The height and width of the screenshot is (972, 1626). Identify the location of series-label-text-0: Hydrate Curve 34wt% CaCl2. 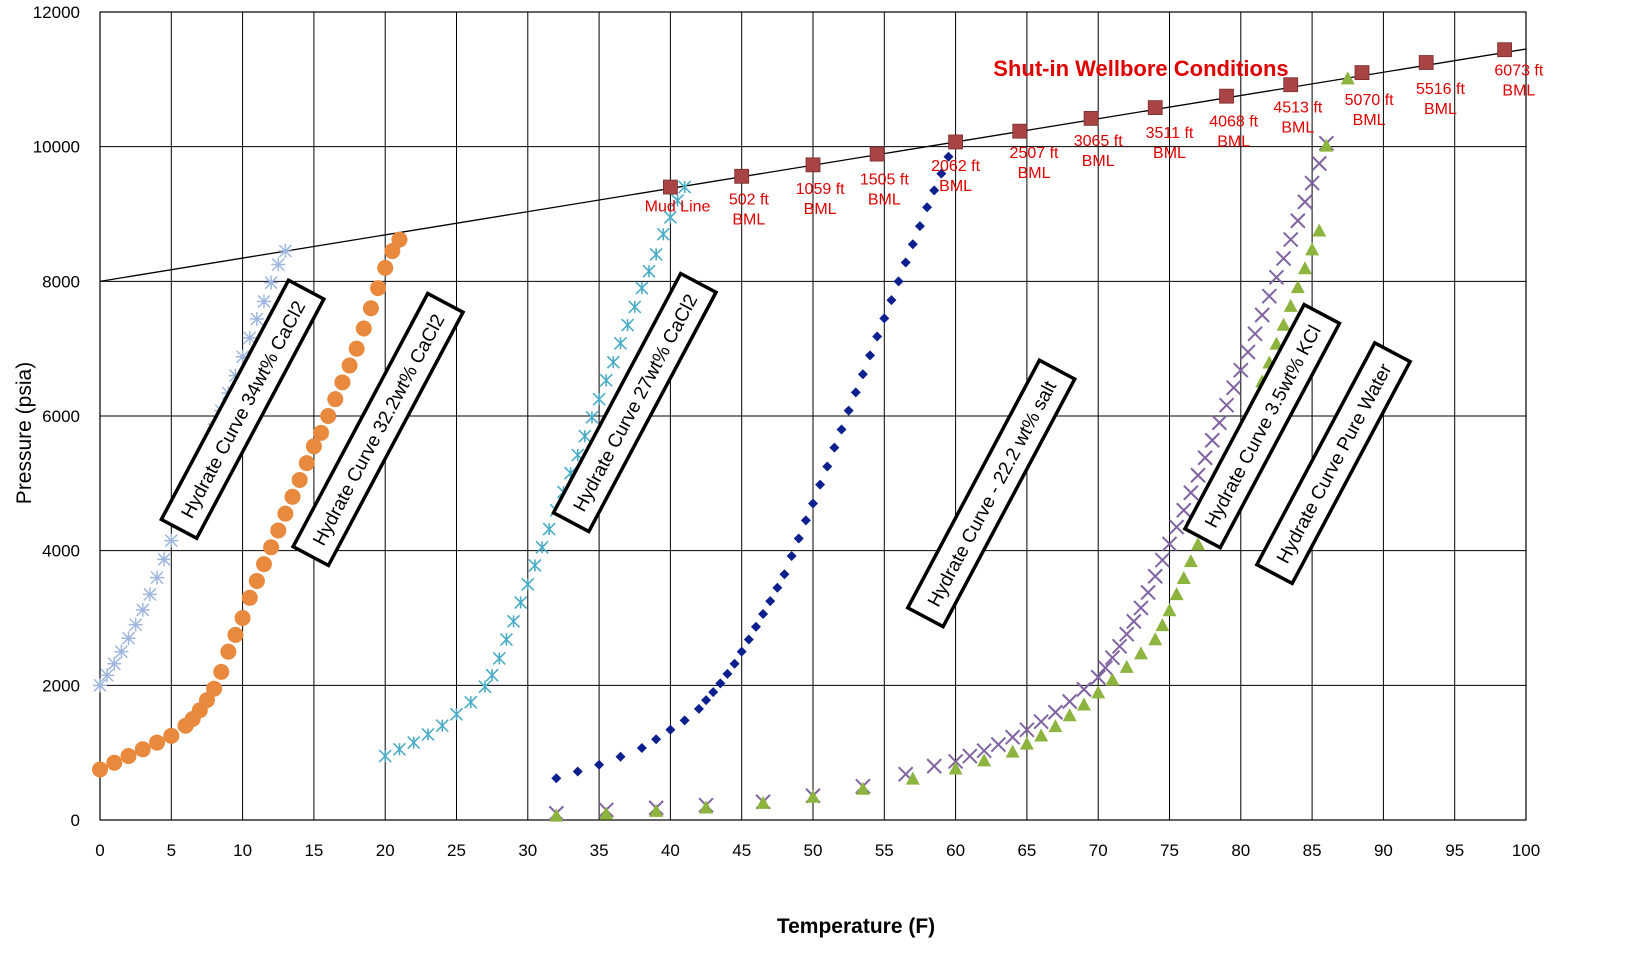
(244, 410).